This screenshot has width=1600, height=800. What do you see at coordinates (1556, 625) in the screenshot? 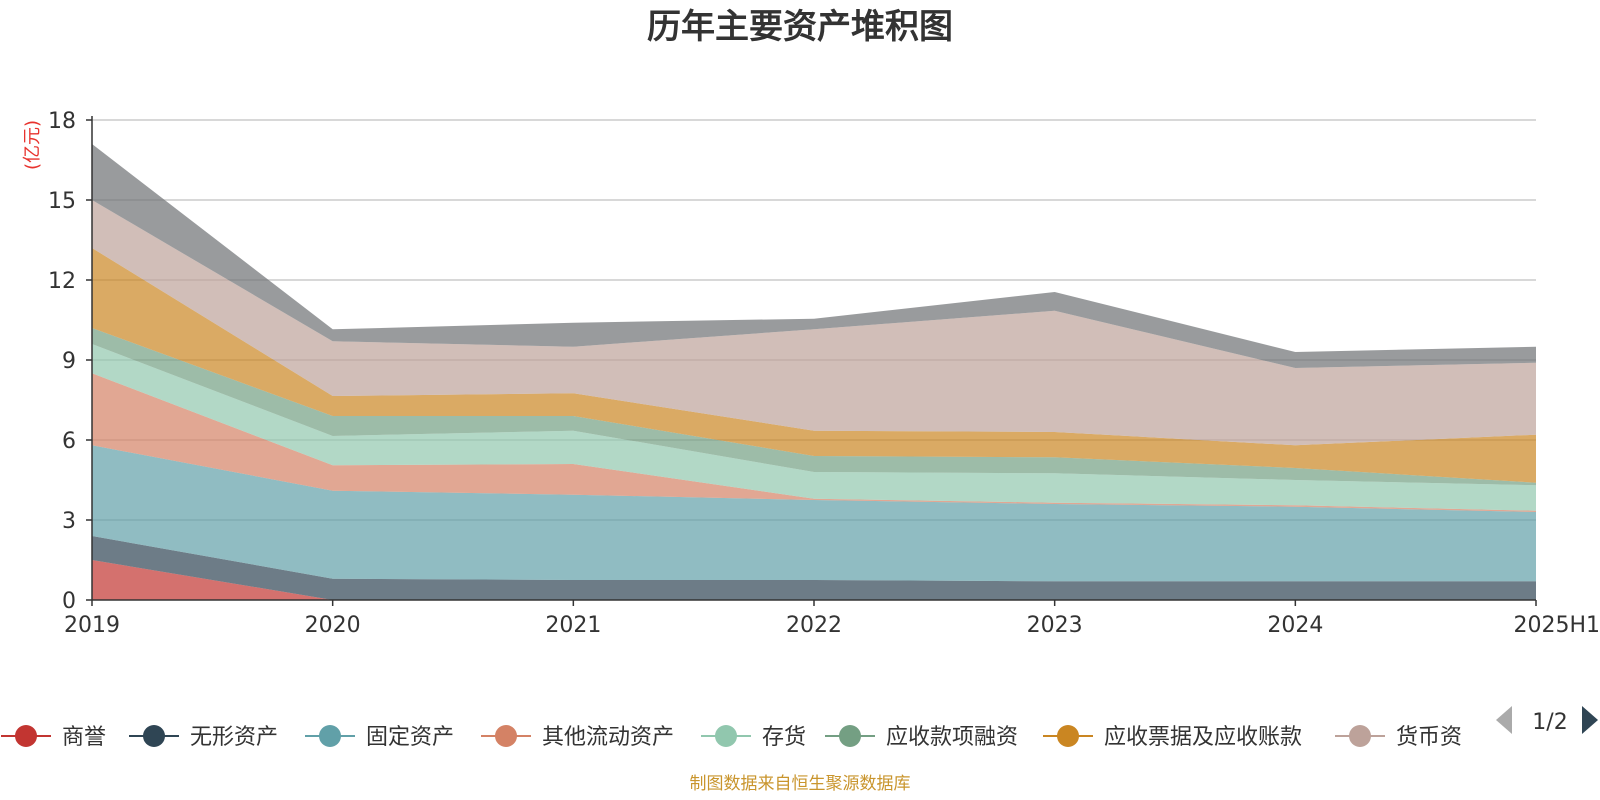
I see `x-tick-label: 2025H1` at bounding box center [1556, 625].